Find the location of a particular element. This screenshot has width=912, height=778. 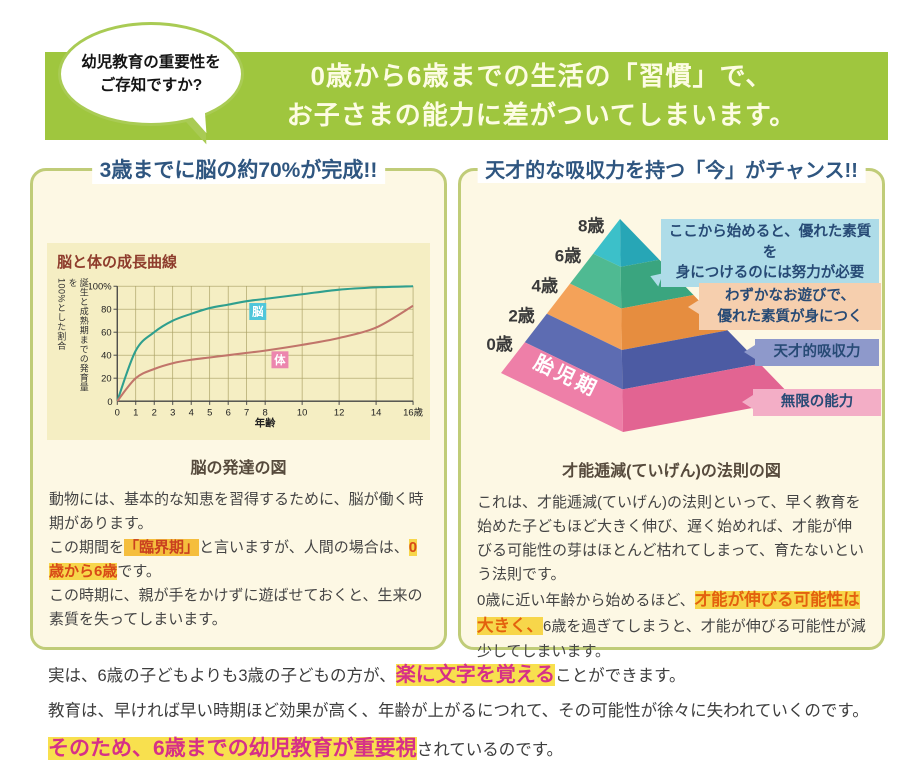

series-badge-label: 脳 is located at coordinates (258, 312).